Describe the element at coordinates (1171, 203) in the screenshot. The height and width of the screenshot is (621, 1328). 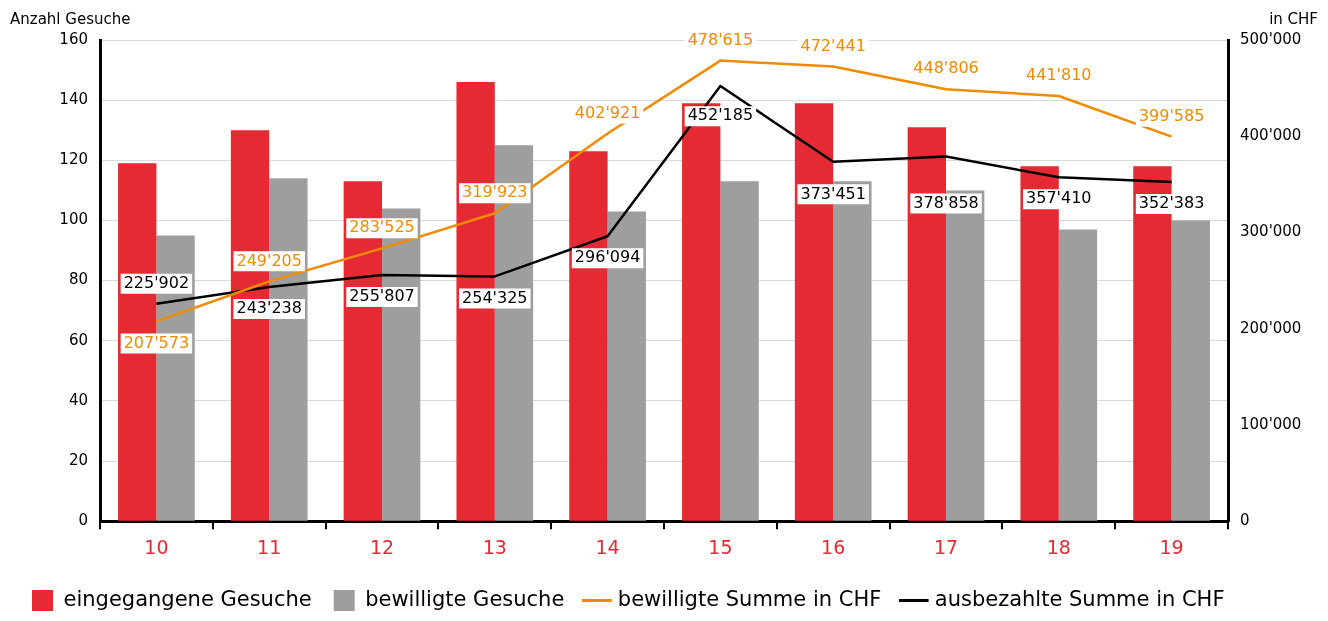
I see `data-label: 352'383` at that location.